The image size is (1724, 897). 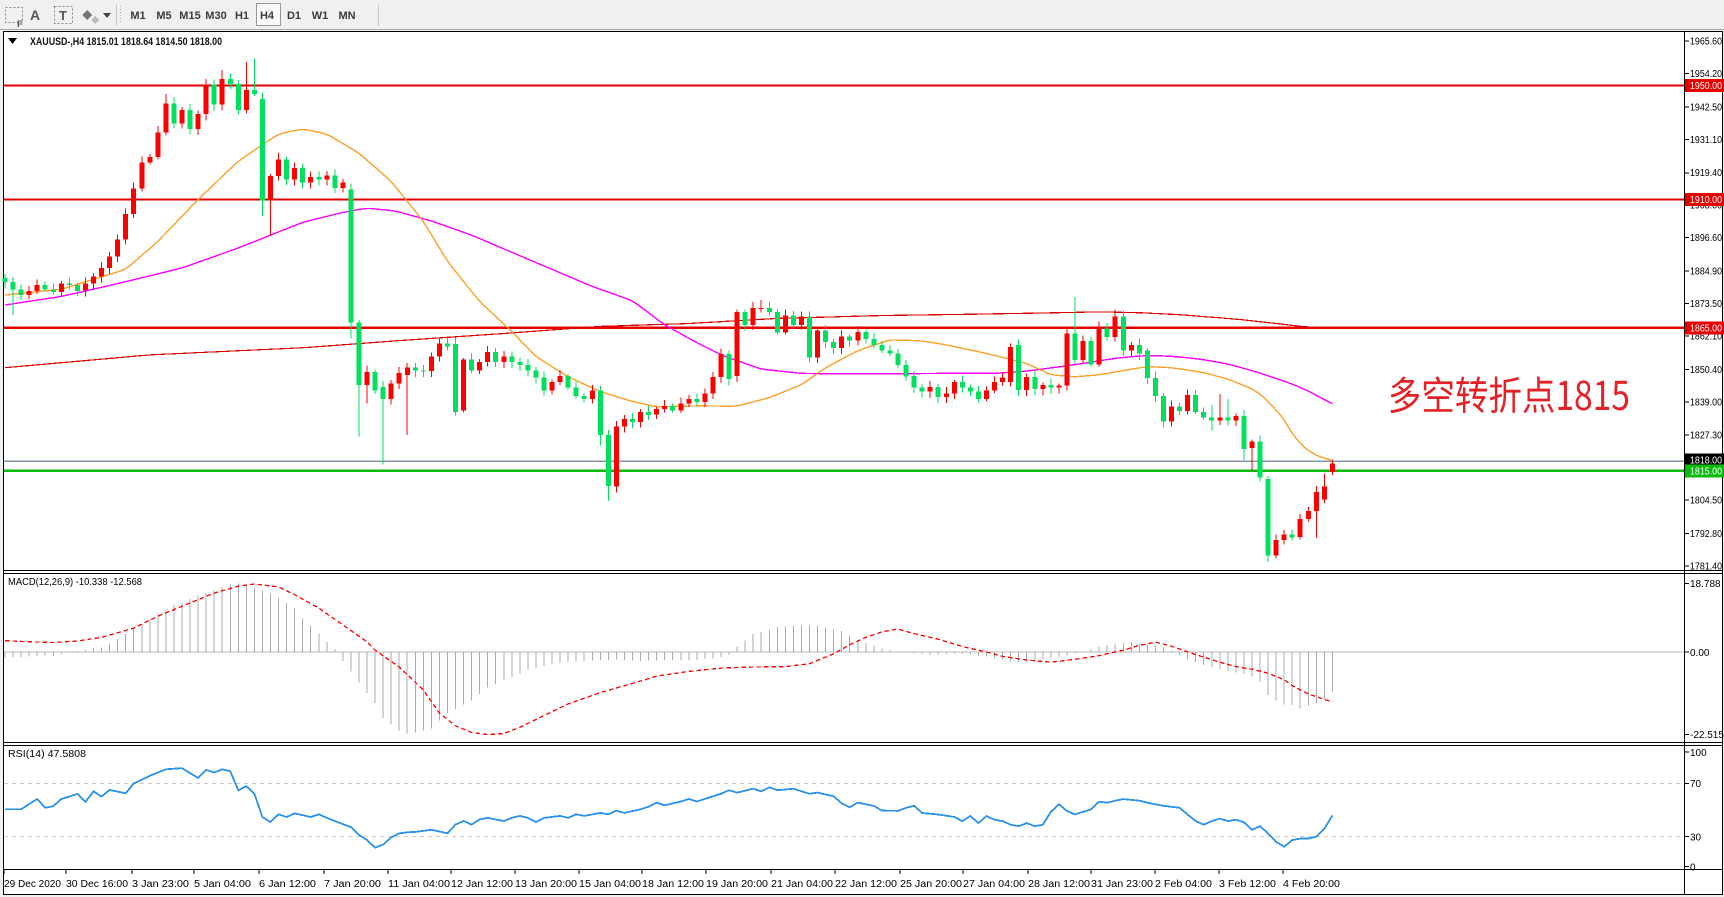 What do you see at coordinates (1706, 436) in the screenshot?
I see `svg-text: 1827.30` at bounding box center [1706, 436].